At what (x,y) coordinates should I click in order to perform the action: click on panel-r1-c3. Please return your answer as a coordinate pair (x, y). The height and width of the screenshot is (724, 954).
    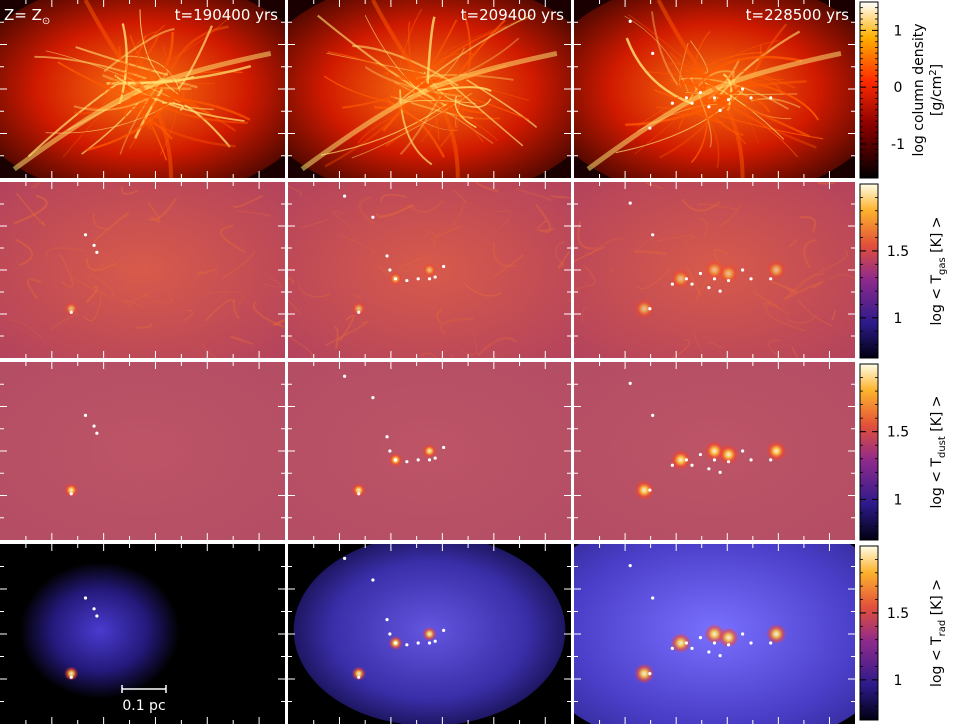
    Looking at the image, I should click on (714, 89).